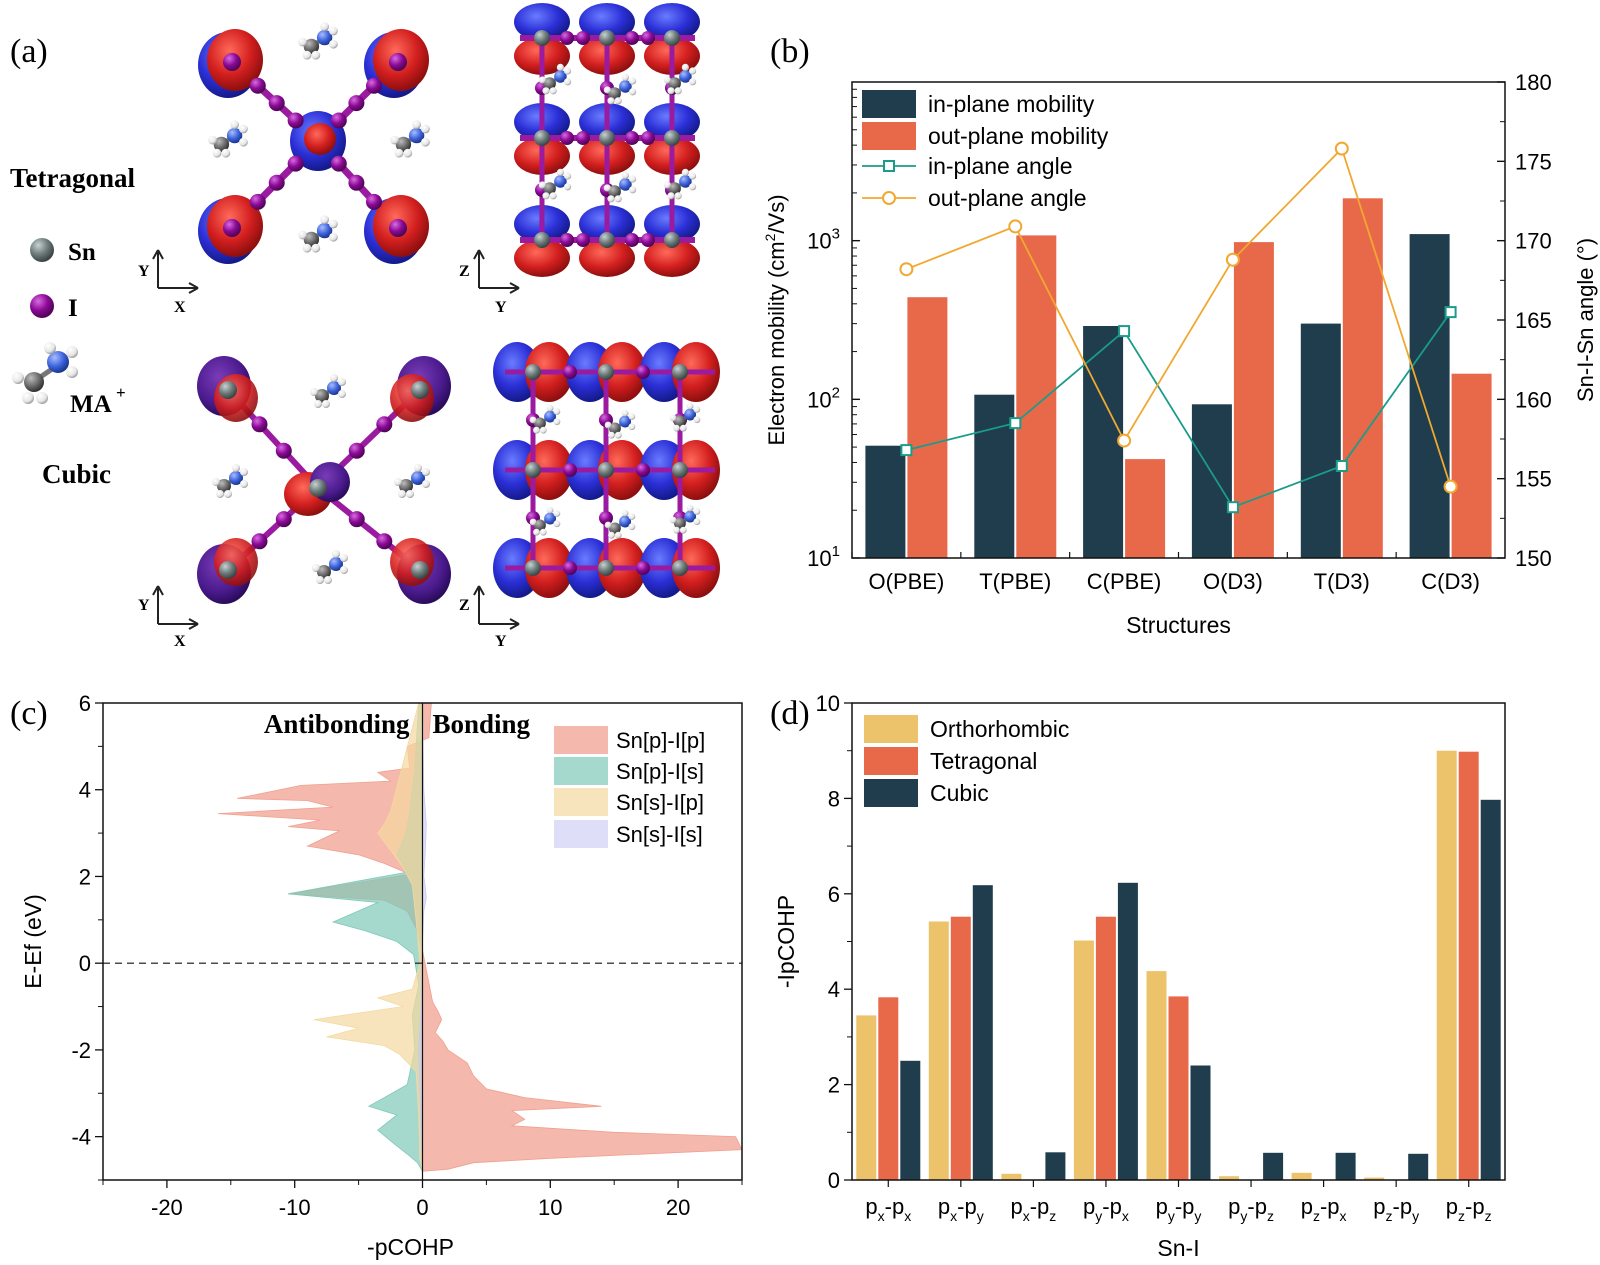  I want to click on x-axis-label: Sn-I, so click(1178, 1248).